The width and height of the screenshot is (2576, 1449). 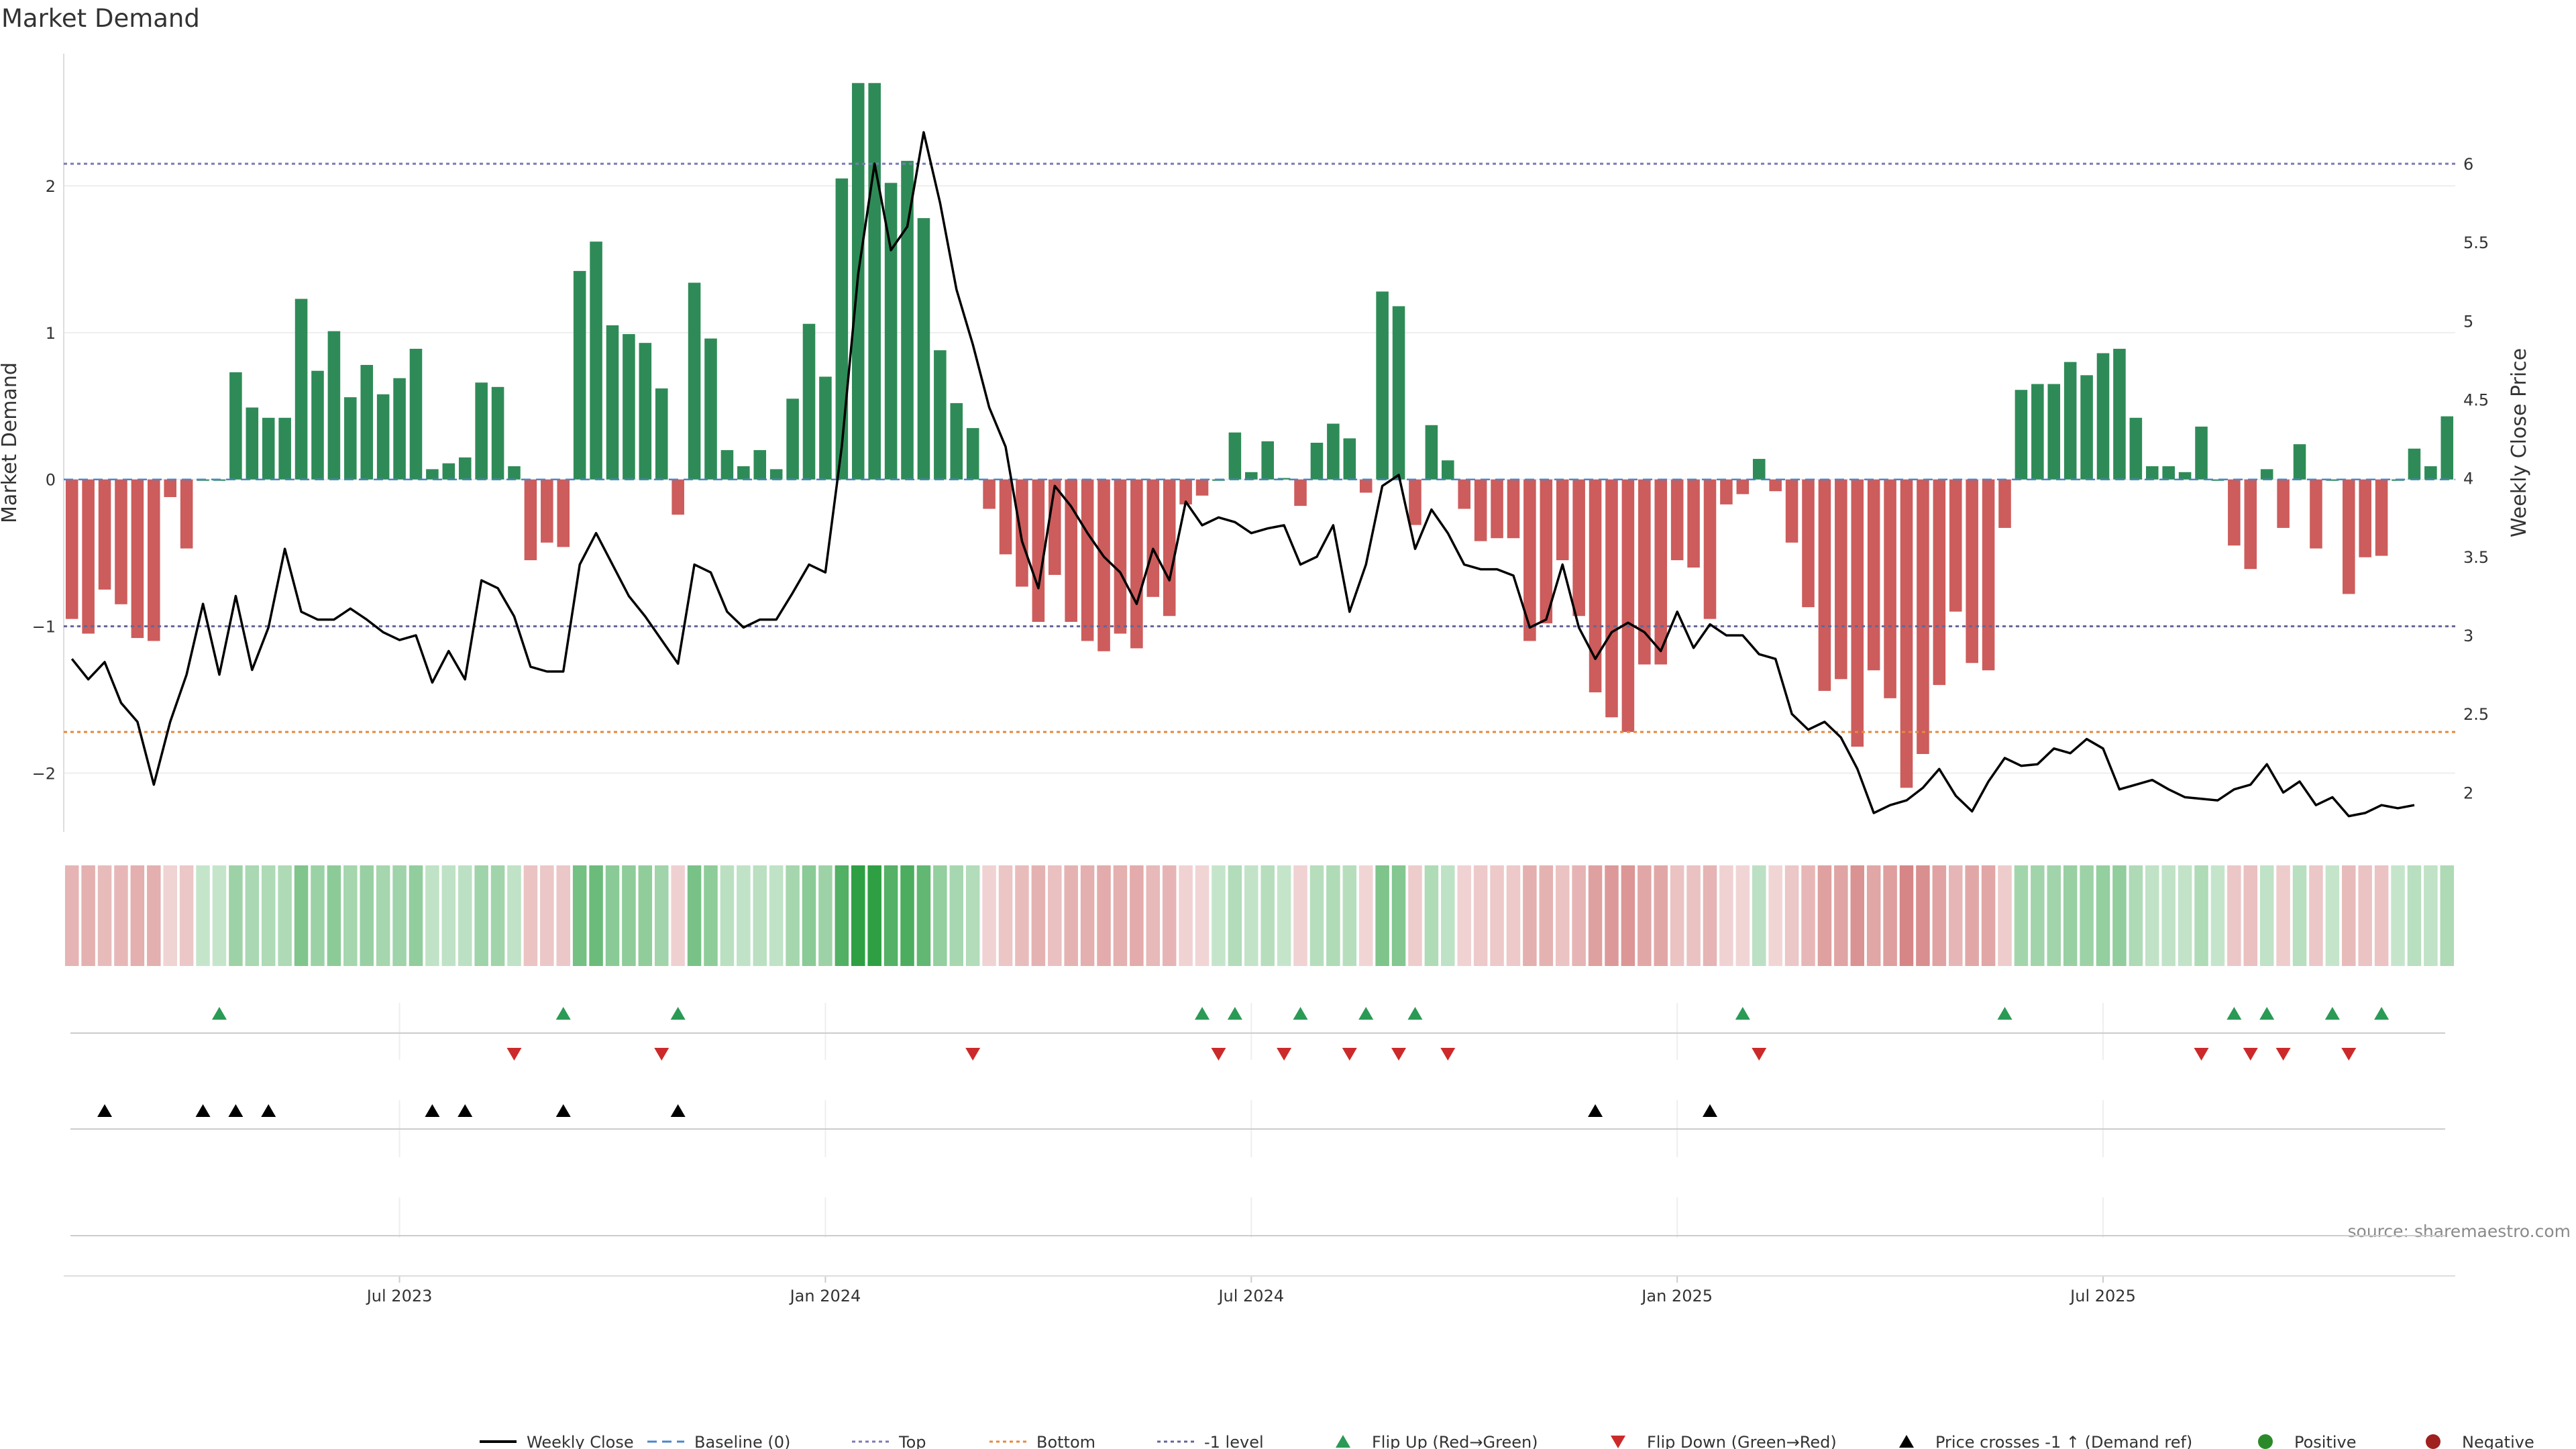 I want to click on y2-tick-label: 6, so click(x=2468, y=164).